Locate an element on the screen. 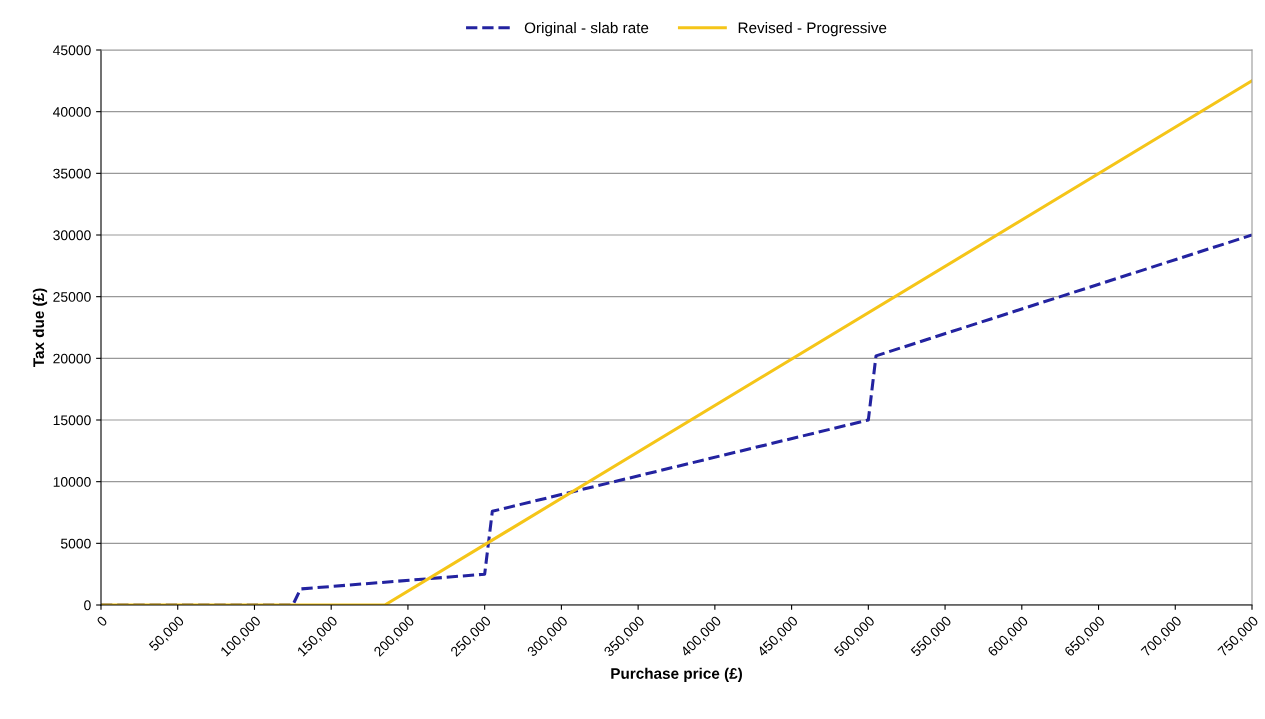 This screenshot has height=719, width=1265. y-tick-label: 40000 is located at coordinates (71, 112).